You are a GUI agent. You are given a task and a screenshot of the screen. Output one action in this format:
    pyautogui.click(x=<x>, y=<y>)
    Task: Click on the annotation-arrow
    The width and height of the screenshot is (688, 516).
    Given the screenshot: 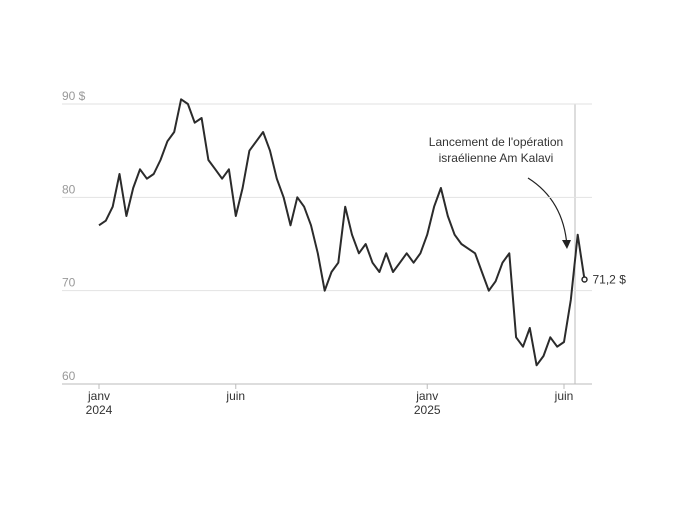 What is the action you would take?
    pyautogui.click(x=547, y=212)
    